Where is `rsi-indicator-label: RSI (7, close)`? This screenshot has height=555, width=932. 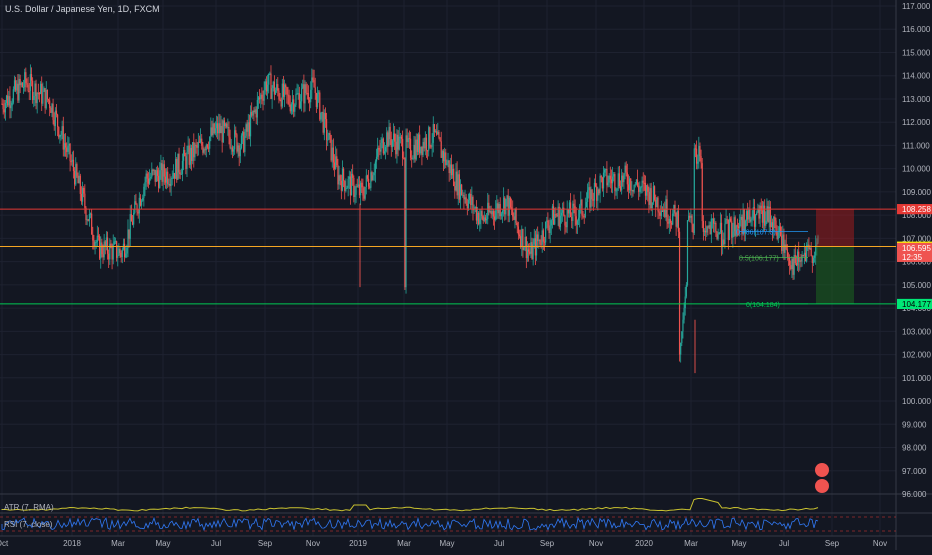 rsi-indicator-label: RSI (7, close) is located at coordinates (28, 524).